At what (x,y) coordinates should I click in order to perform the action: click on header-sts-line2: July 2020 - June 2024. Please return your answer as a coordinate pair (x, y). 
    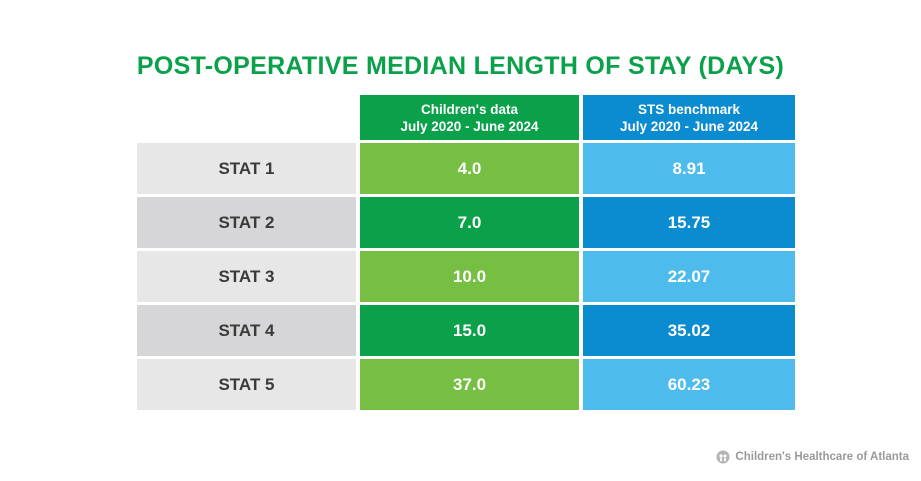
    Looking at the image, I should click on (689, 126).